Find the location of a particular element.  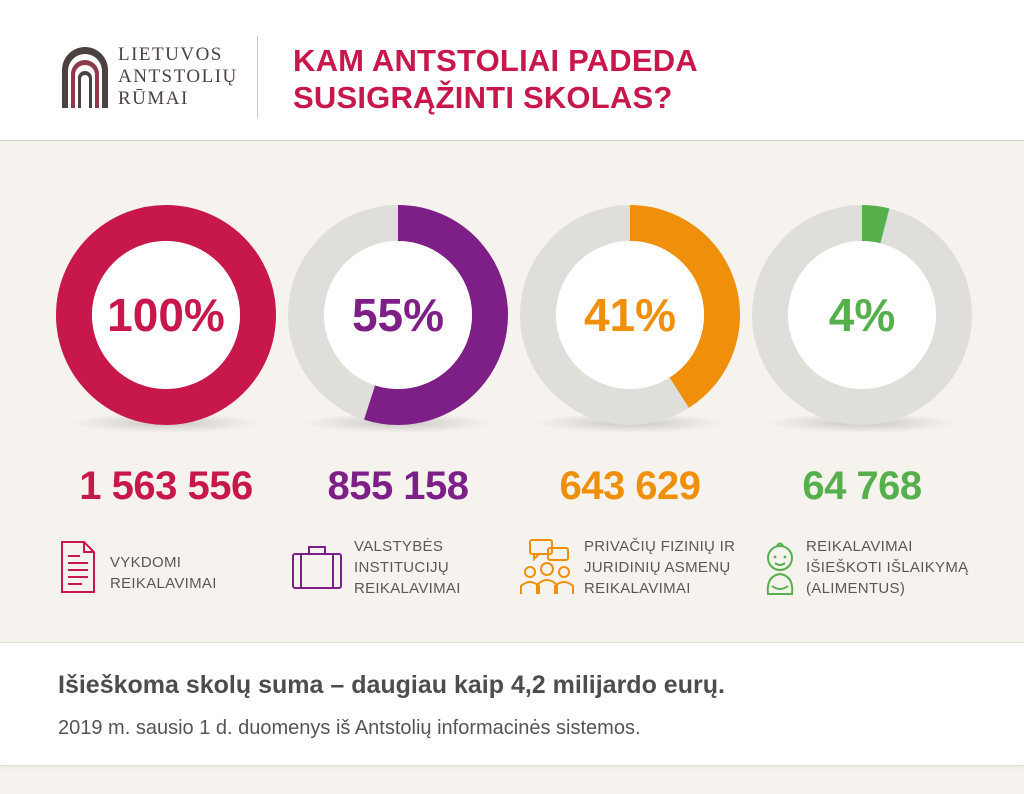

count-alimony: 64 768 is located at coordinates (862, 486).